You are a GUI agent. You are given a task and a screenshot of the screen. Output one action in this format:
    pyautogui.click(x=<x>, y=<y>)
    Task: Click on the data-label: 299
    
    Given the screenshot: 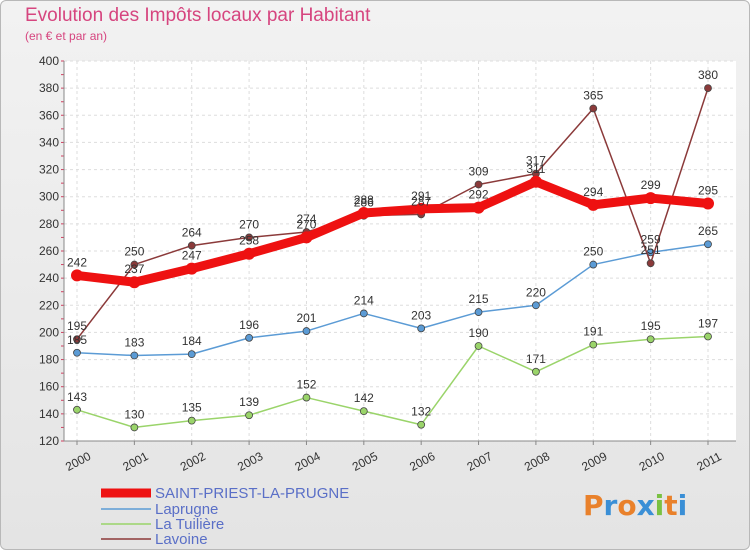 What is the action you would take?
    pyautogui.click(x=651, y=185)
    